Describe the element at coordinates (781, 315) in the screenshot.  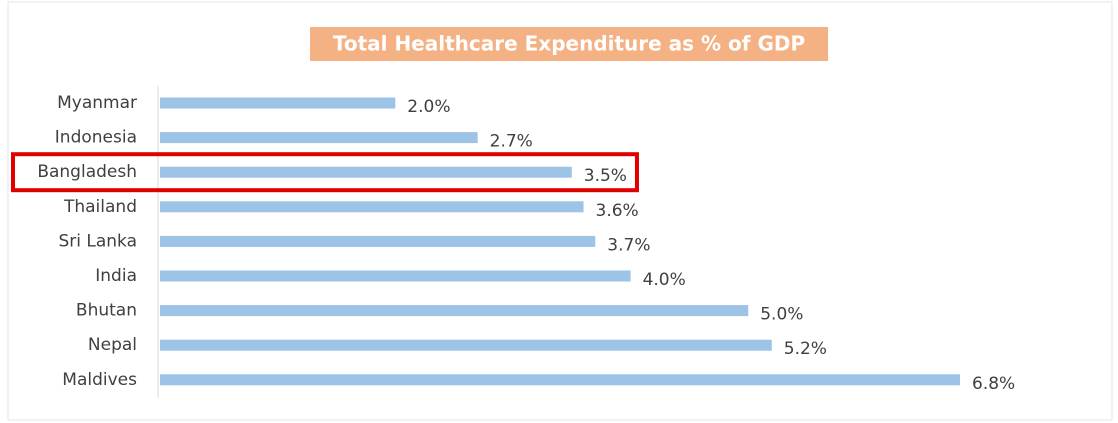
I see `data-label: 5.0%` at that location.